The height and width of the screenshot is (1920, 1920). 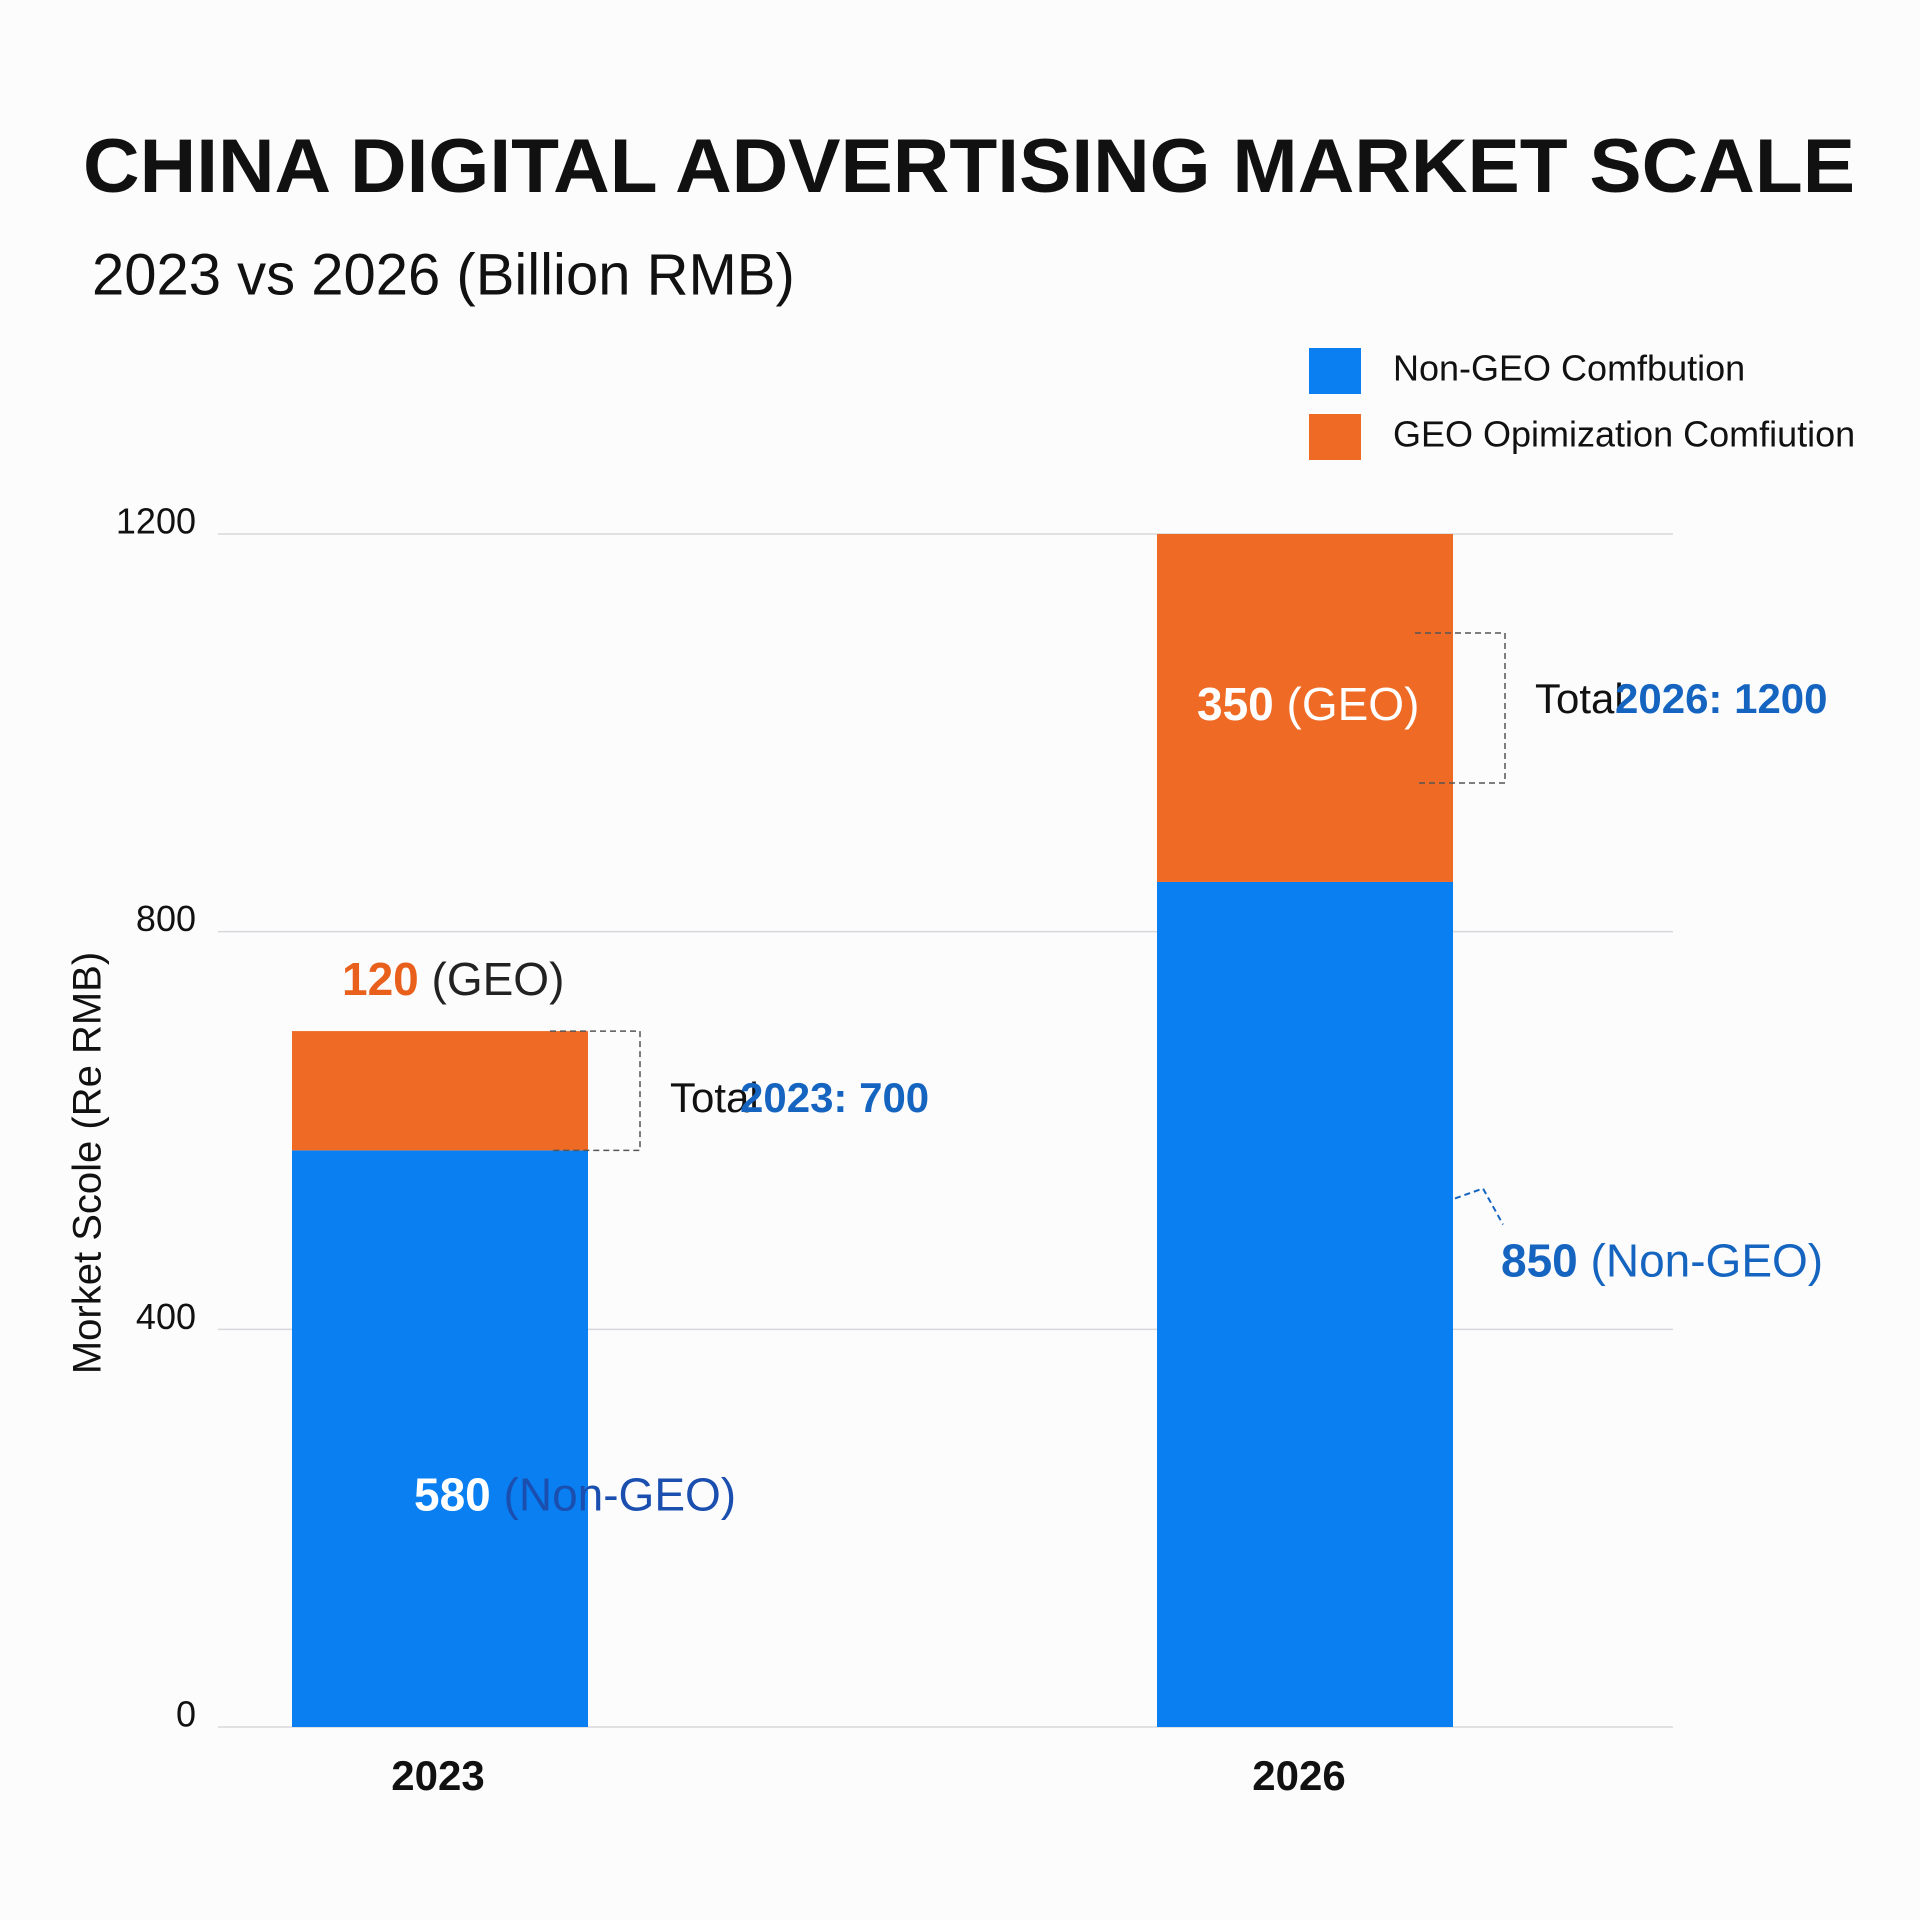 I want to click on value-label: 580 (Non-GEO), so click(x=575, y=1495).